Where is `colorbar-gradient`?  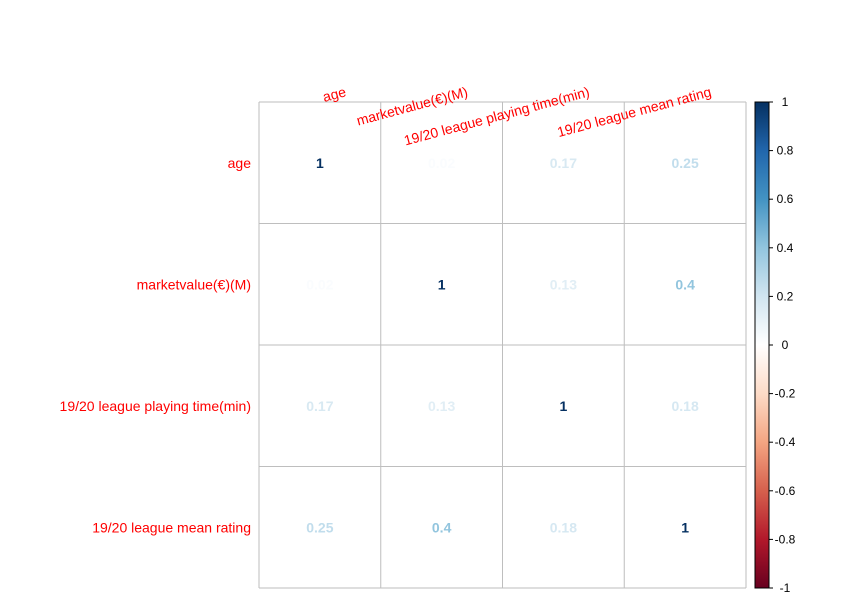
colorbar-gradient is located at coordinates (762, 345).